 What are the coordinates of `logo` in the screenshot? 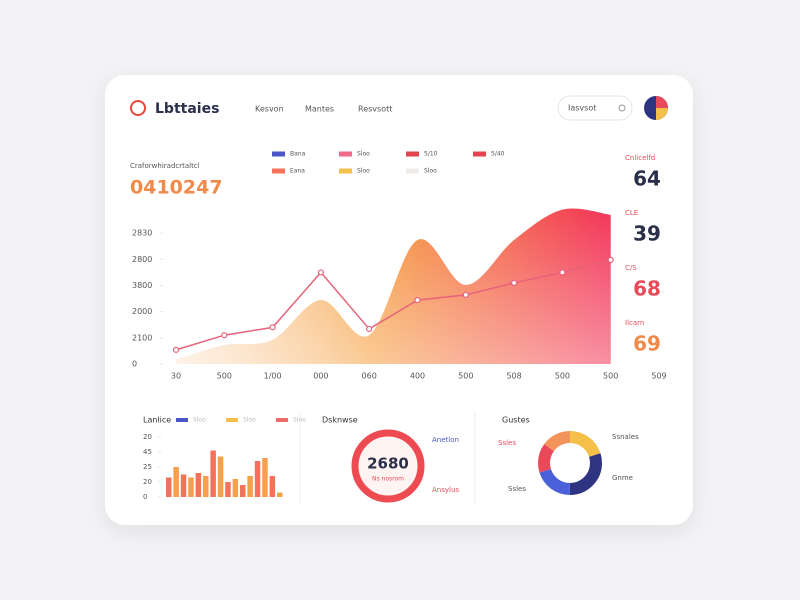 It's located at (138, 108).